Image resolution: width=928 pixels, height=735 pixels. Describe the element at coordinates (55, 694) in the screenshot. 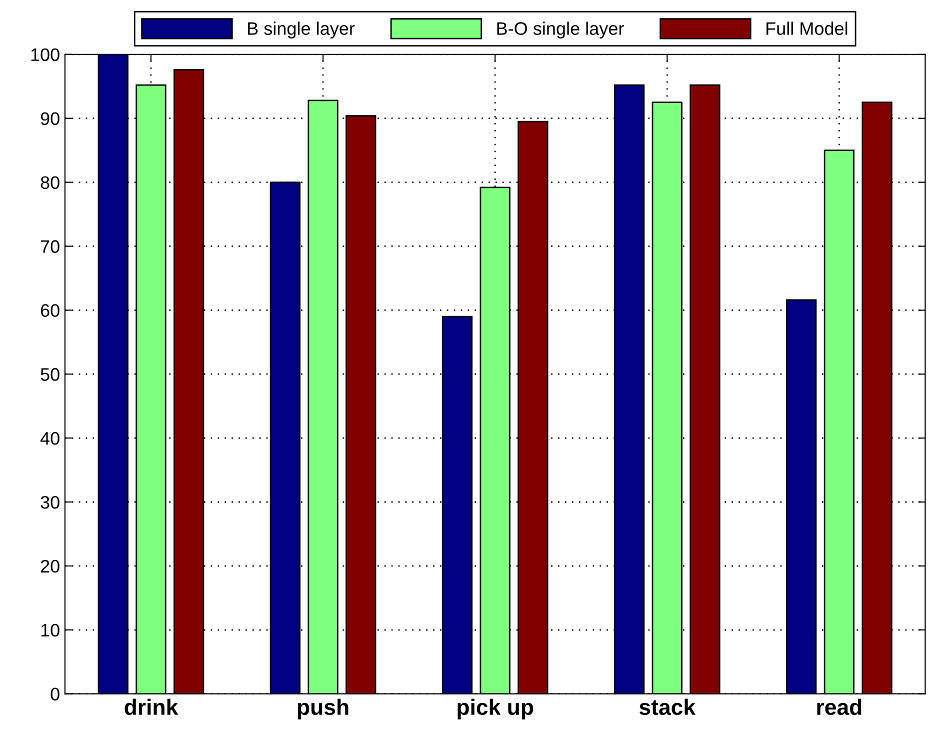

I see `y-tick-label: 0` at that location.